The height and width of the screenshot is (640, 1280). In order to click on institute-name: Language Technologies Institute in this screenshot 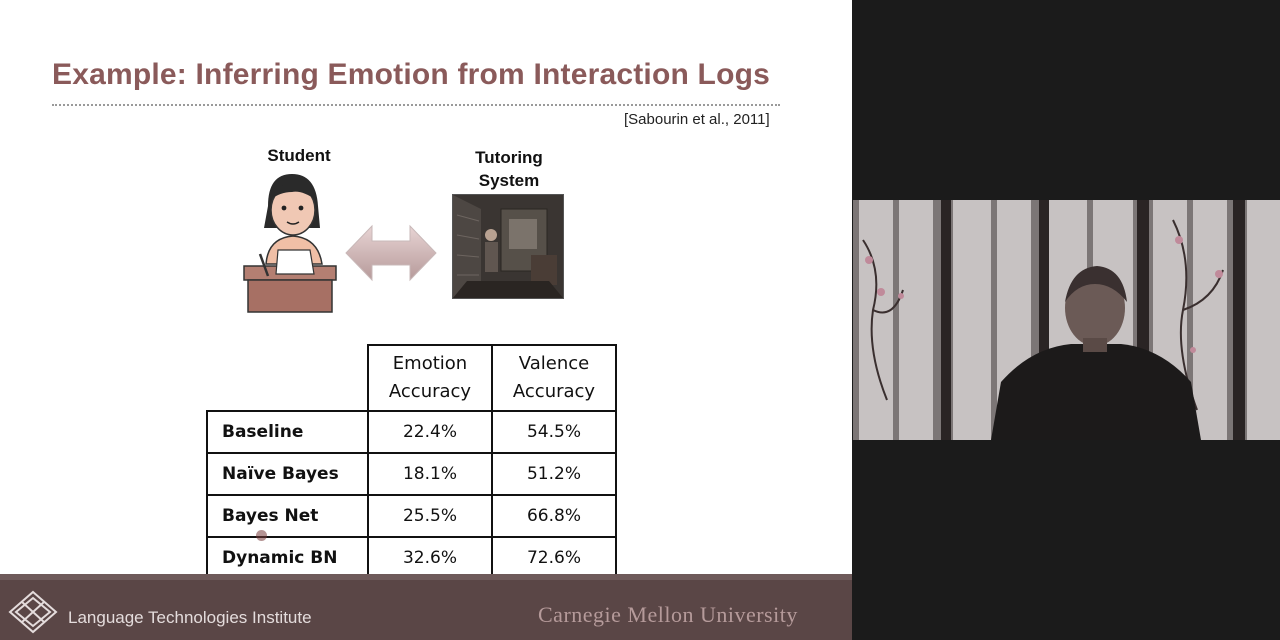, I will do `click(190, 617)`.